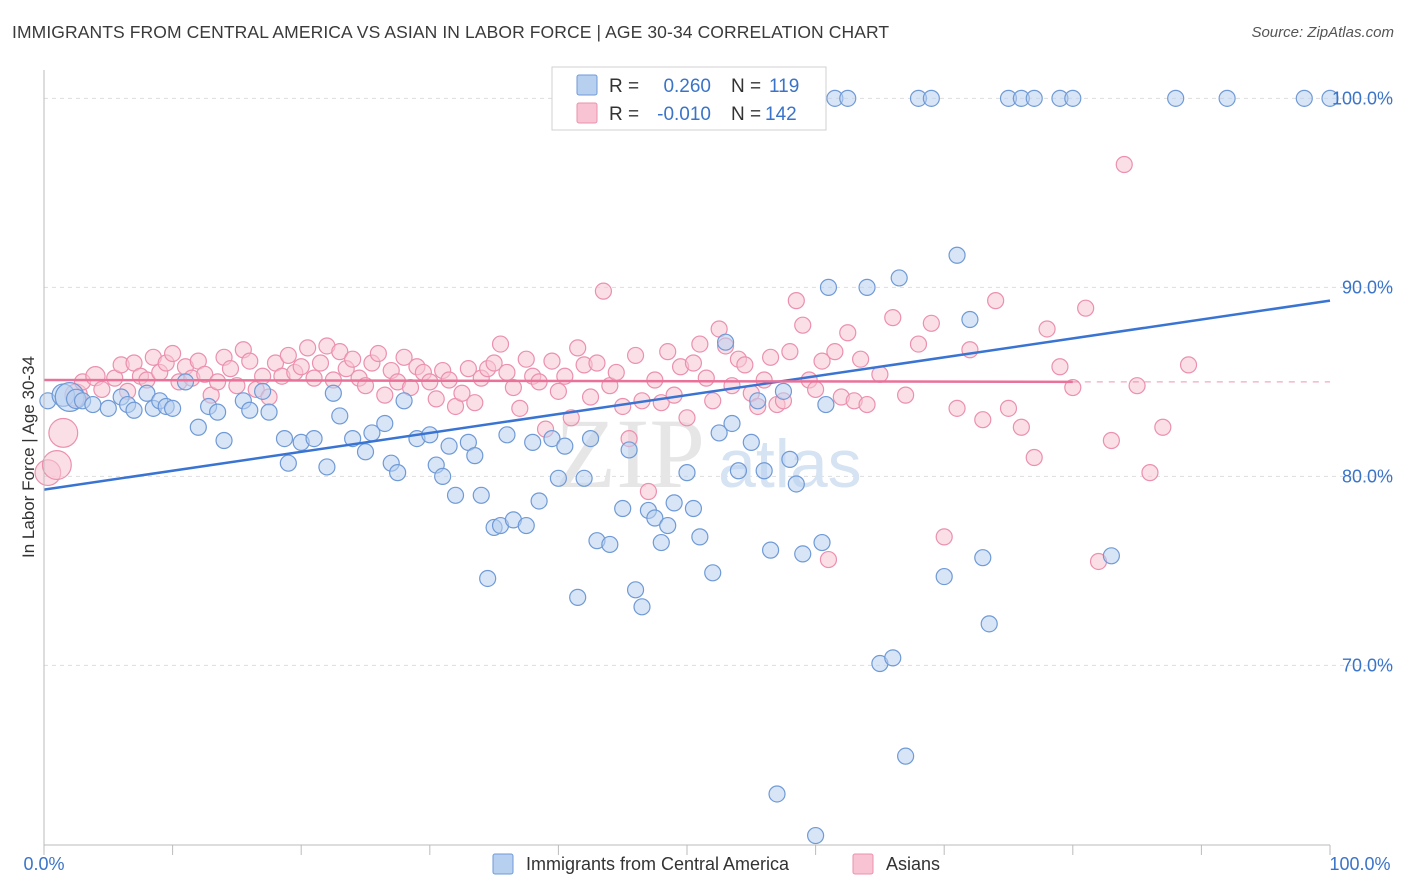 This screenshot has height=892, width=1406. Describe the element at coordinates (1367, 287) in the screenshot. I see `y-tick-label: 90.0%` at that location.